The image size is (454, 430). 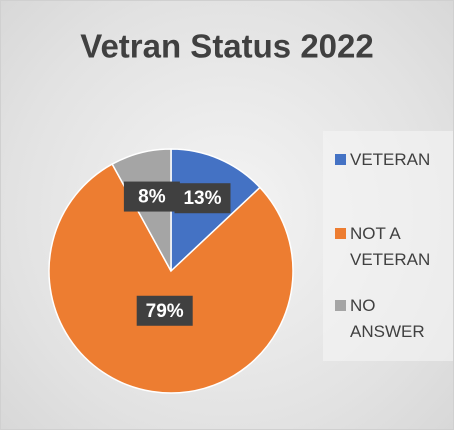 I want to click on legend-label: NOT A VETERAN, so click(x=390, y=246).